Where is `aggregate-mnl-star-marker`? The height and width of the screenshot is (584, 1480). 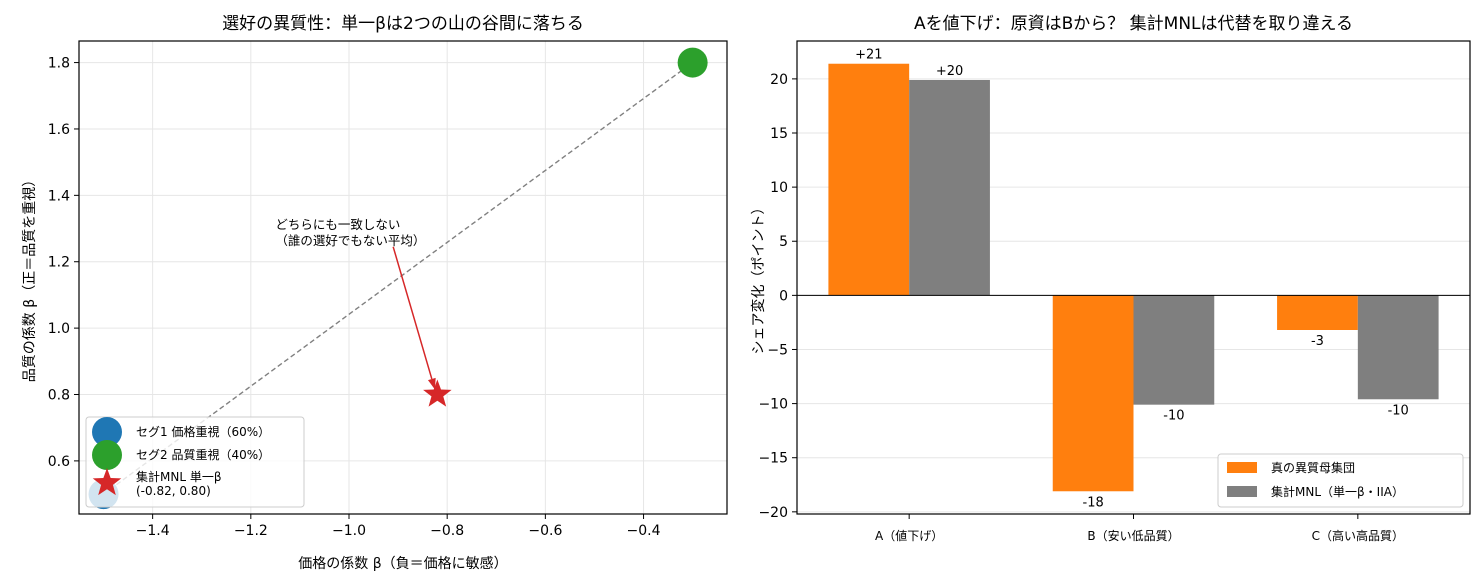
aggregate-mnl-star-marker is located at coordinates (437, 393).